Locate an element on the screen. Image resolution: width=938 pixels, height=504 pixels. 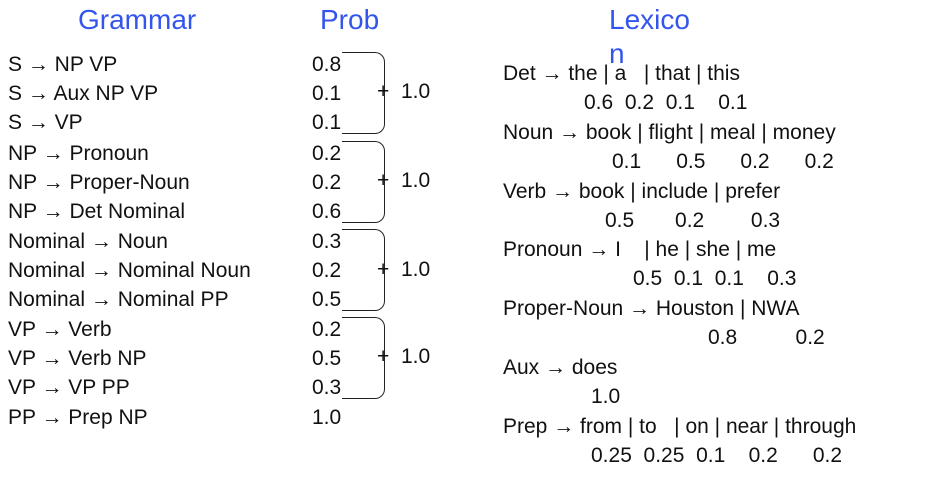
grammar-rule: S → Aux NP VP is located at coordinates (83, 93).